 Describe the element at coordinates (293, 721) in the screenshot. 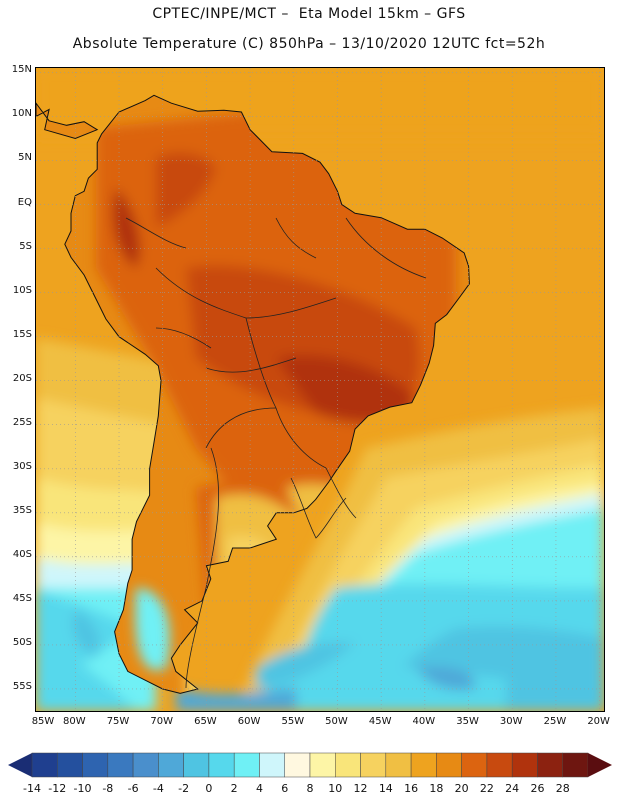

I see `longitude-label: 55W` at that location.